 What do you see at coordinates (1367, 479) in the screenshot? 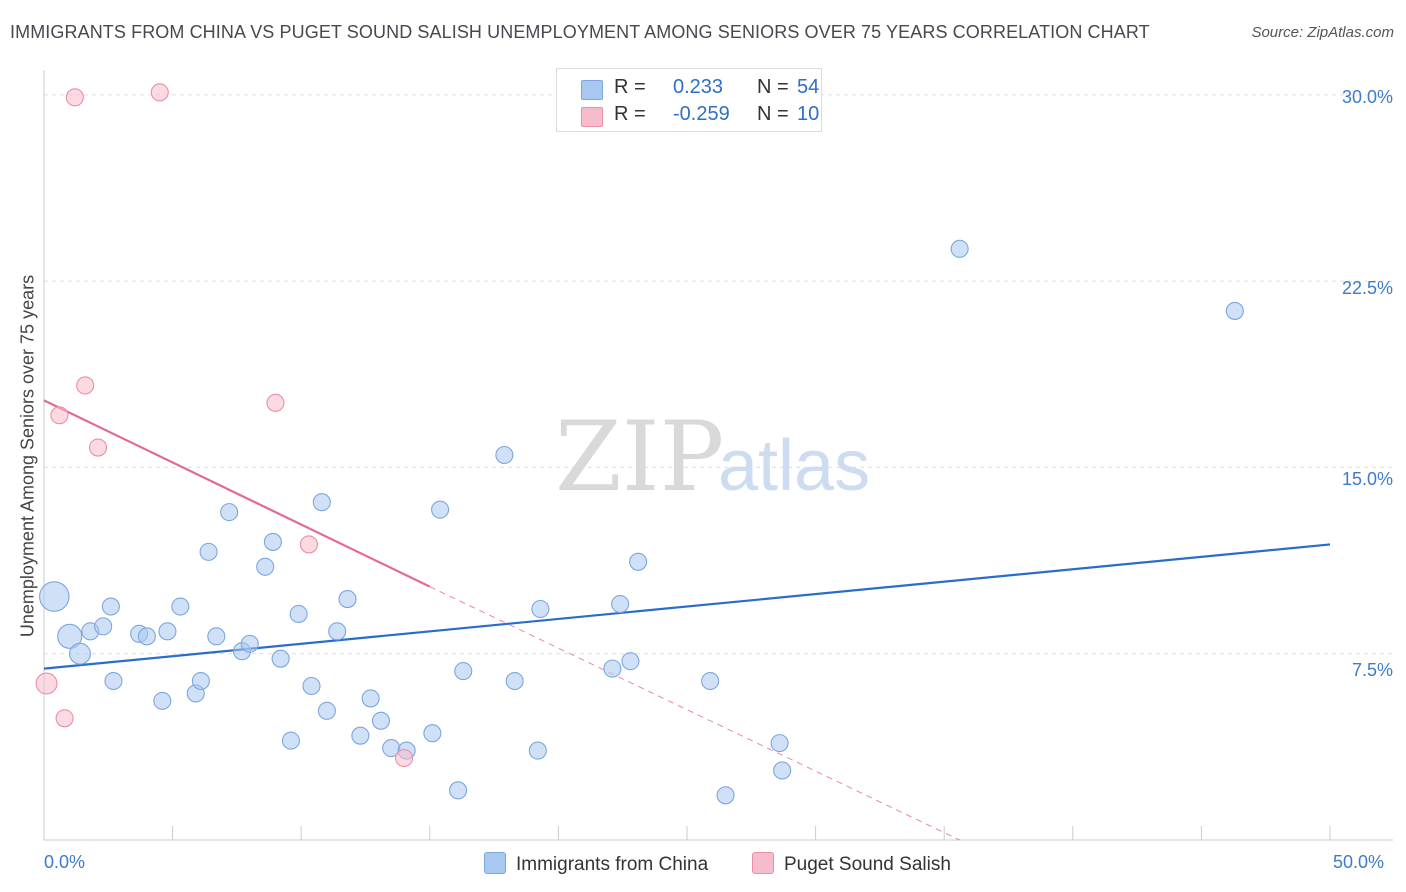
I see `y-tick-label-15: 15.0%` at bounding box center [1367, 479].